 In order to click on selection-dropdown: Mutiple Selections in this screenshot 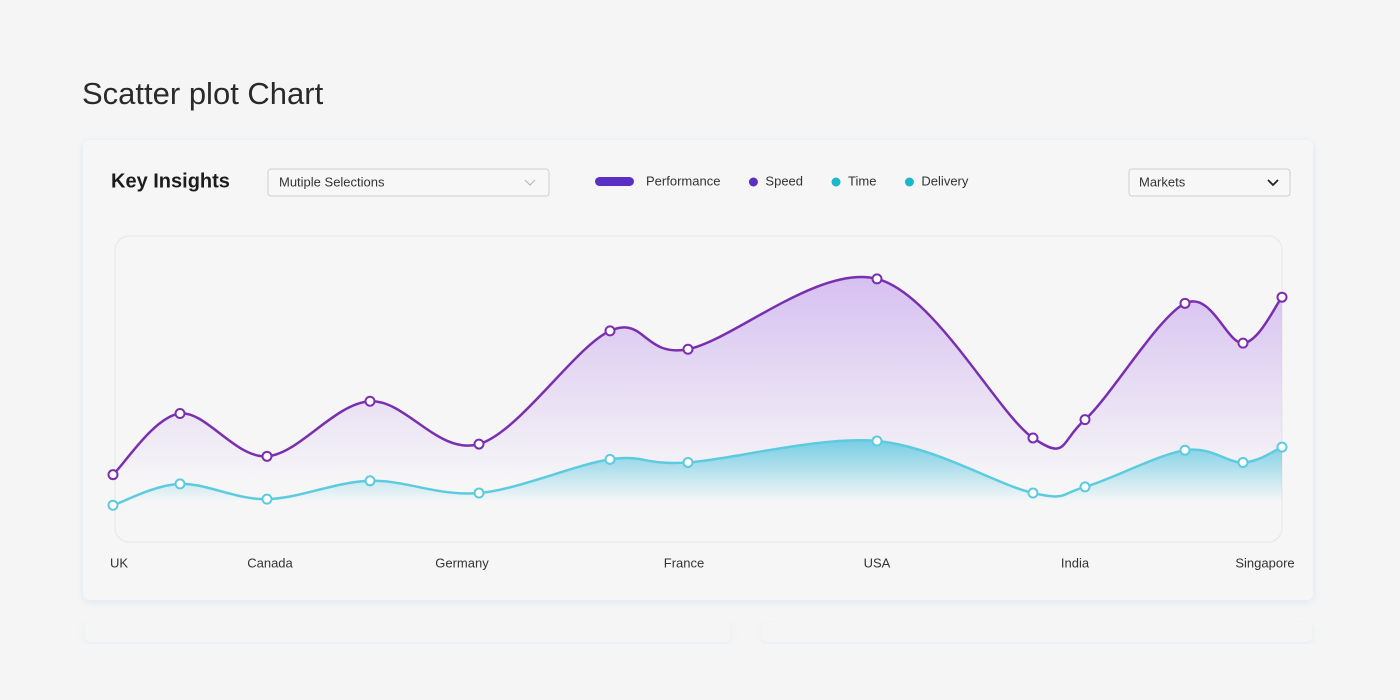, I will do `click(408, 182)`.